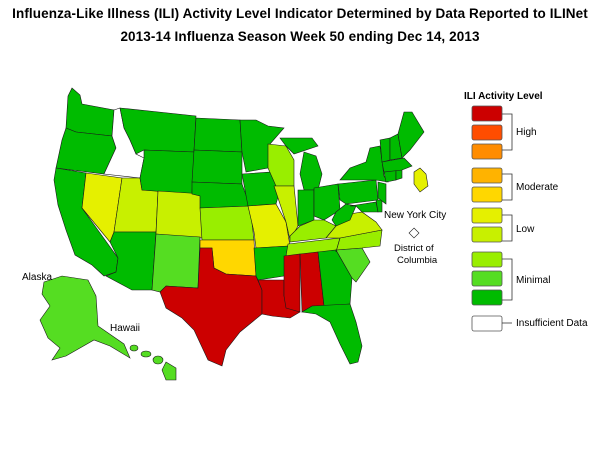 The image size is (600, 450). I want to click on state-pennsylvania, so click(358, 192).